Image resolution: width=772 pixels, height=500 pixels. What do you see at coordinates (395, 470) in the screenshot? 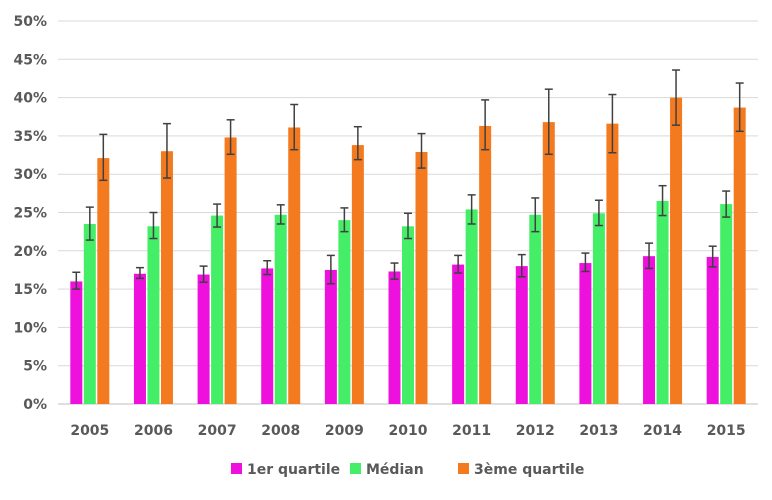
I see `legend-label: Médian` at bounding box center [395, 470].